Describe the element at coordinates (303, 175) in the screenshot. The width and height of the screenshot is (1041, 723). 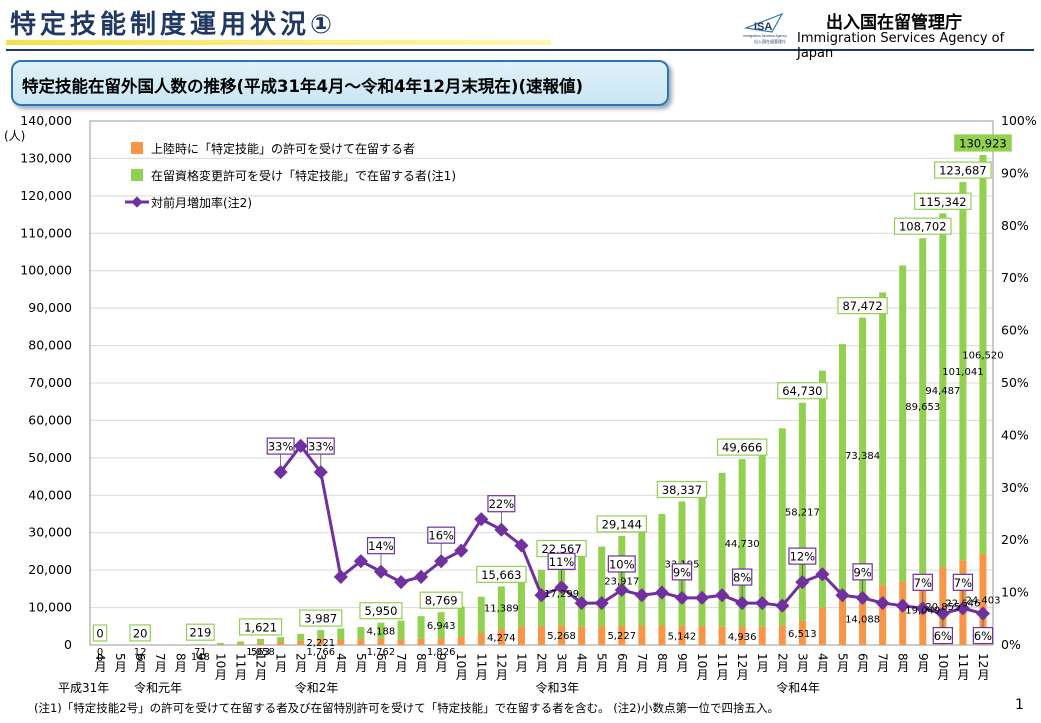
I see `legend-label-status-change: 在留資格変更許可を受け「特定技能」で在留する者(注1)` at that location.